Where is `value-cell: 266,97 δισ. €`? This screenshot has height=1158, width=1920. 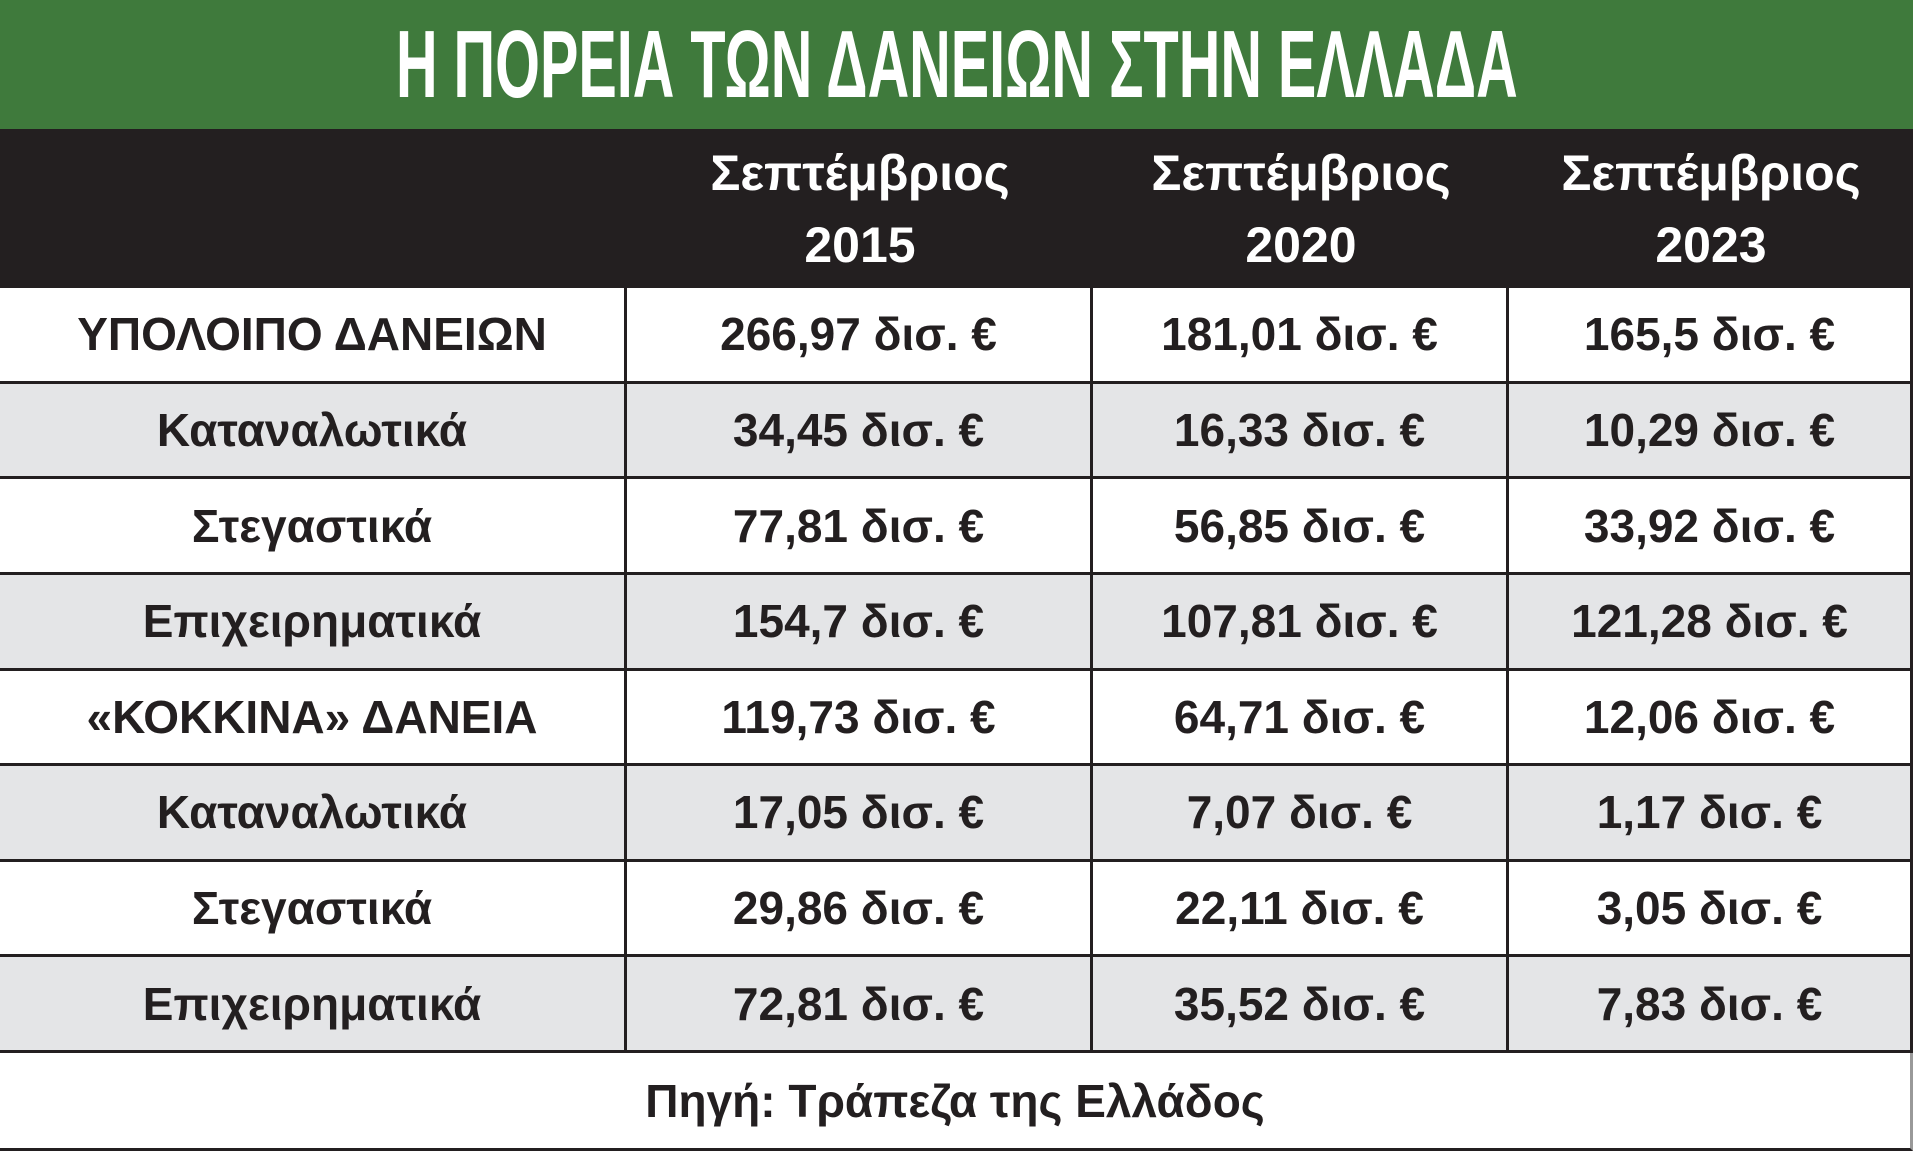 value-cell: 266,97 δισ. € is located at coordinates (860, 336).